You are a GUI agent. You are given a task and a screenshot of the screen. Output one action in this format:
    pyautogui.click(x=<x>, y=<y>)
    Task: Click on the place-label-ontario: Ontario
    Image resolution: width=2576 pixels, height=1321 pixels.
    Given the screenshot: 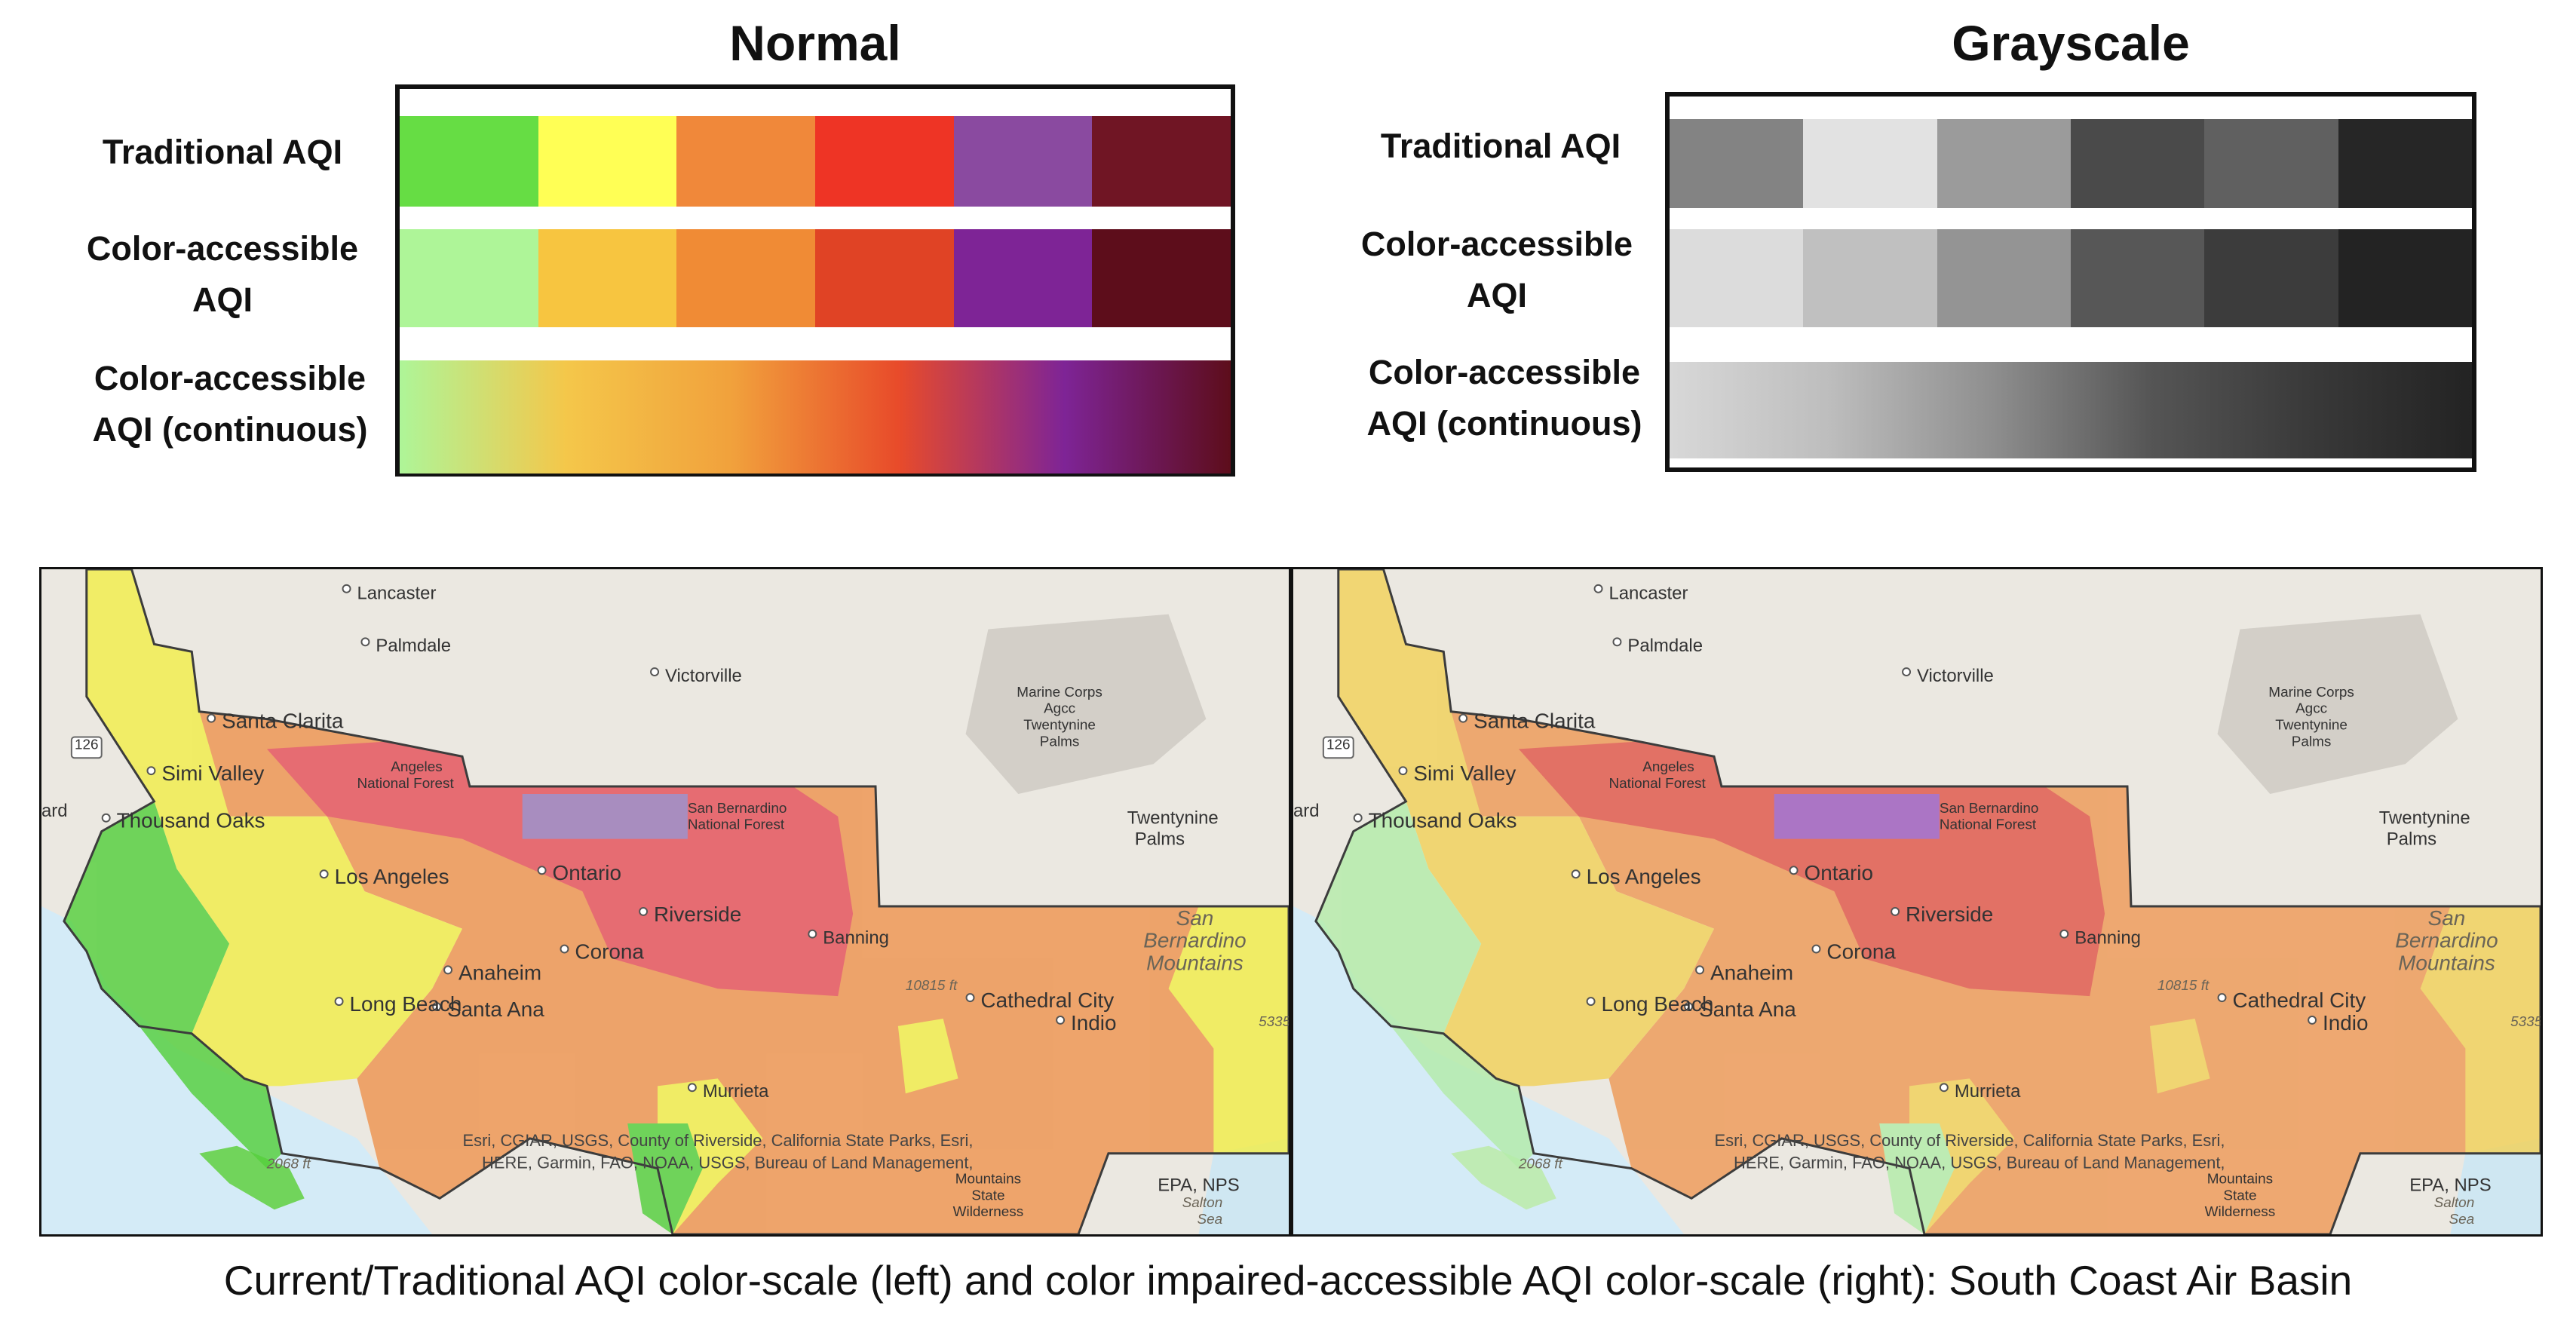 What is the action you would take?
    pyautogui.click(x=587, y=873)
    